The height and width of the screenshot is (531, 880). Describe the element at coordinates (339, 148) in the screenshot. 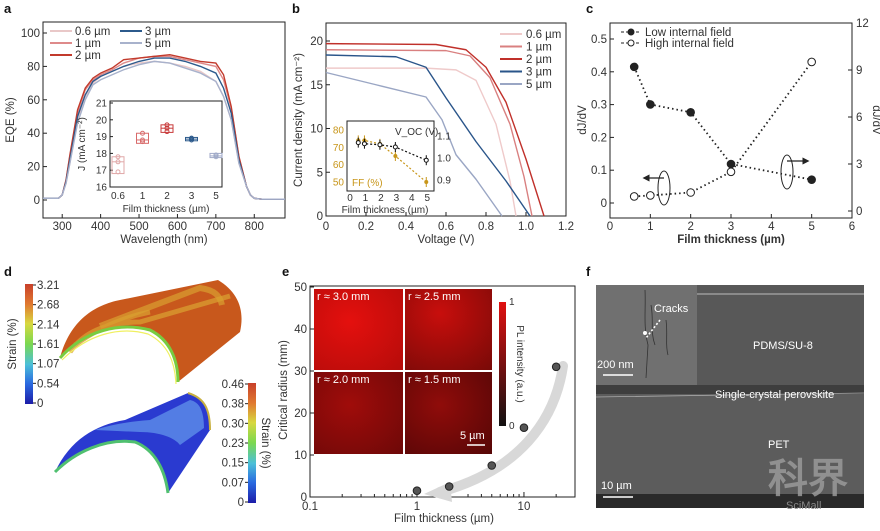

I see `panel-b-inset-ff-tick: 70` at that location.